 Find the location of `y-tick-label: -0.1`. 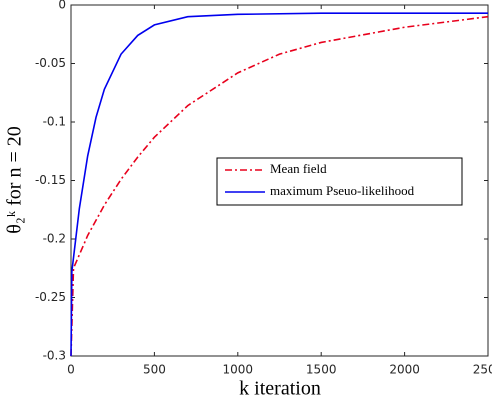

y-tick-label: -0.1 is located at coordinates (54, 122).